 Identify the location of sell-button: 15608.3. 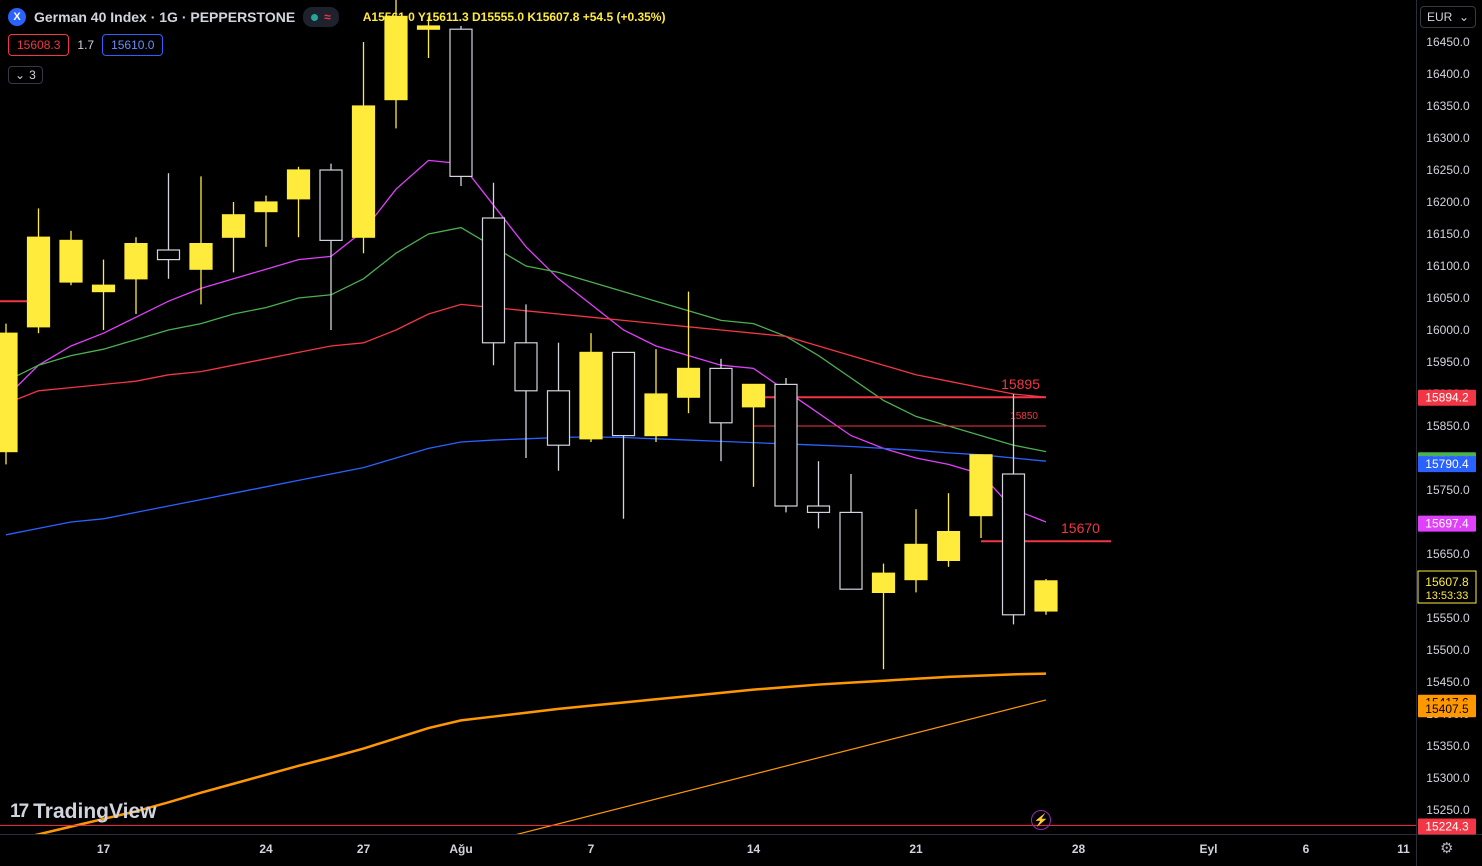
(39, 45).